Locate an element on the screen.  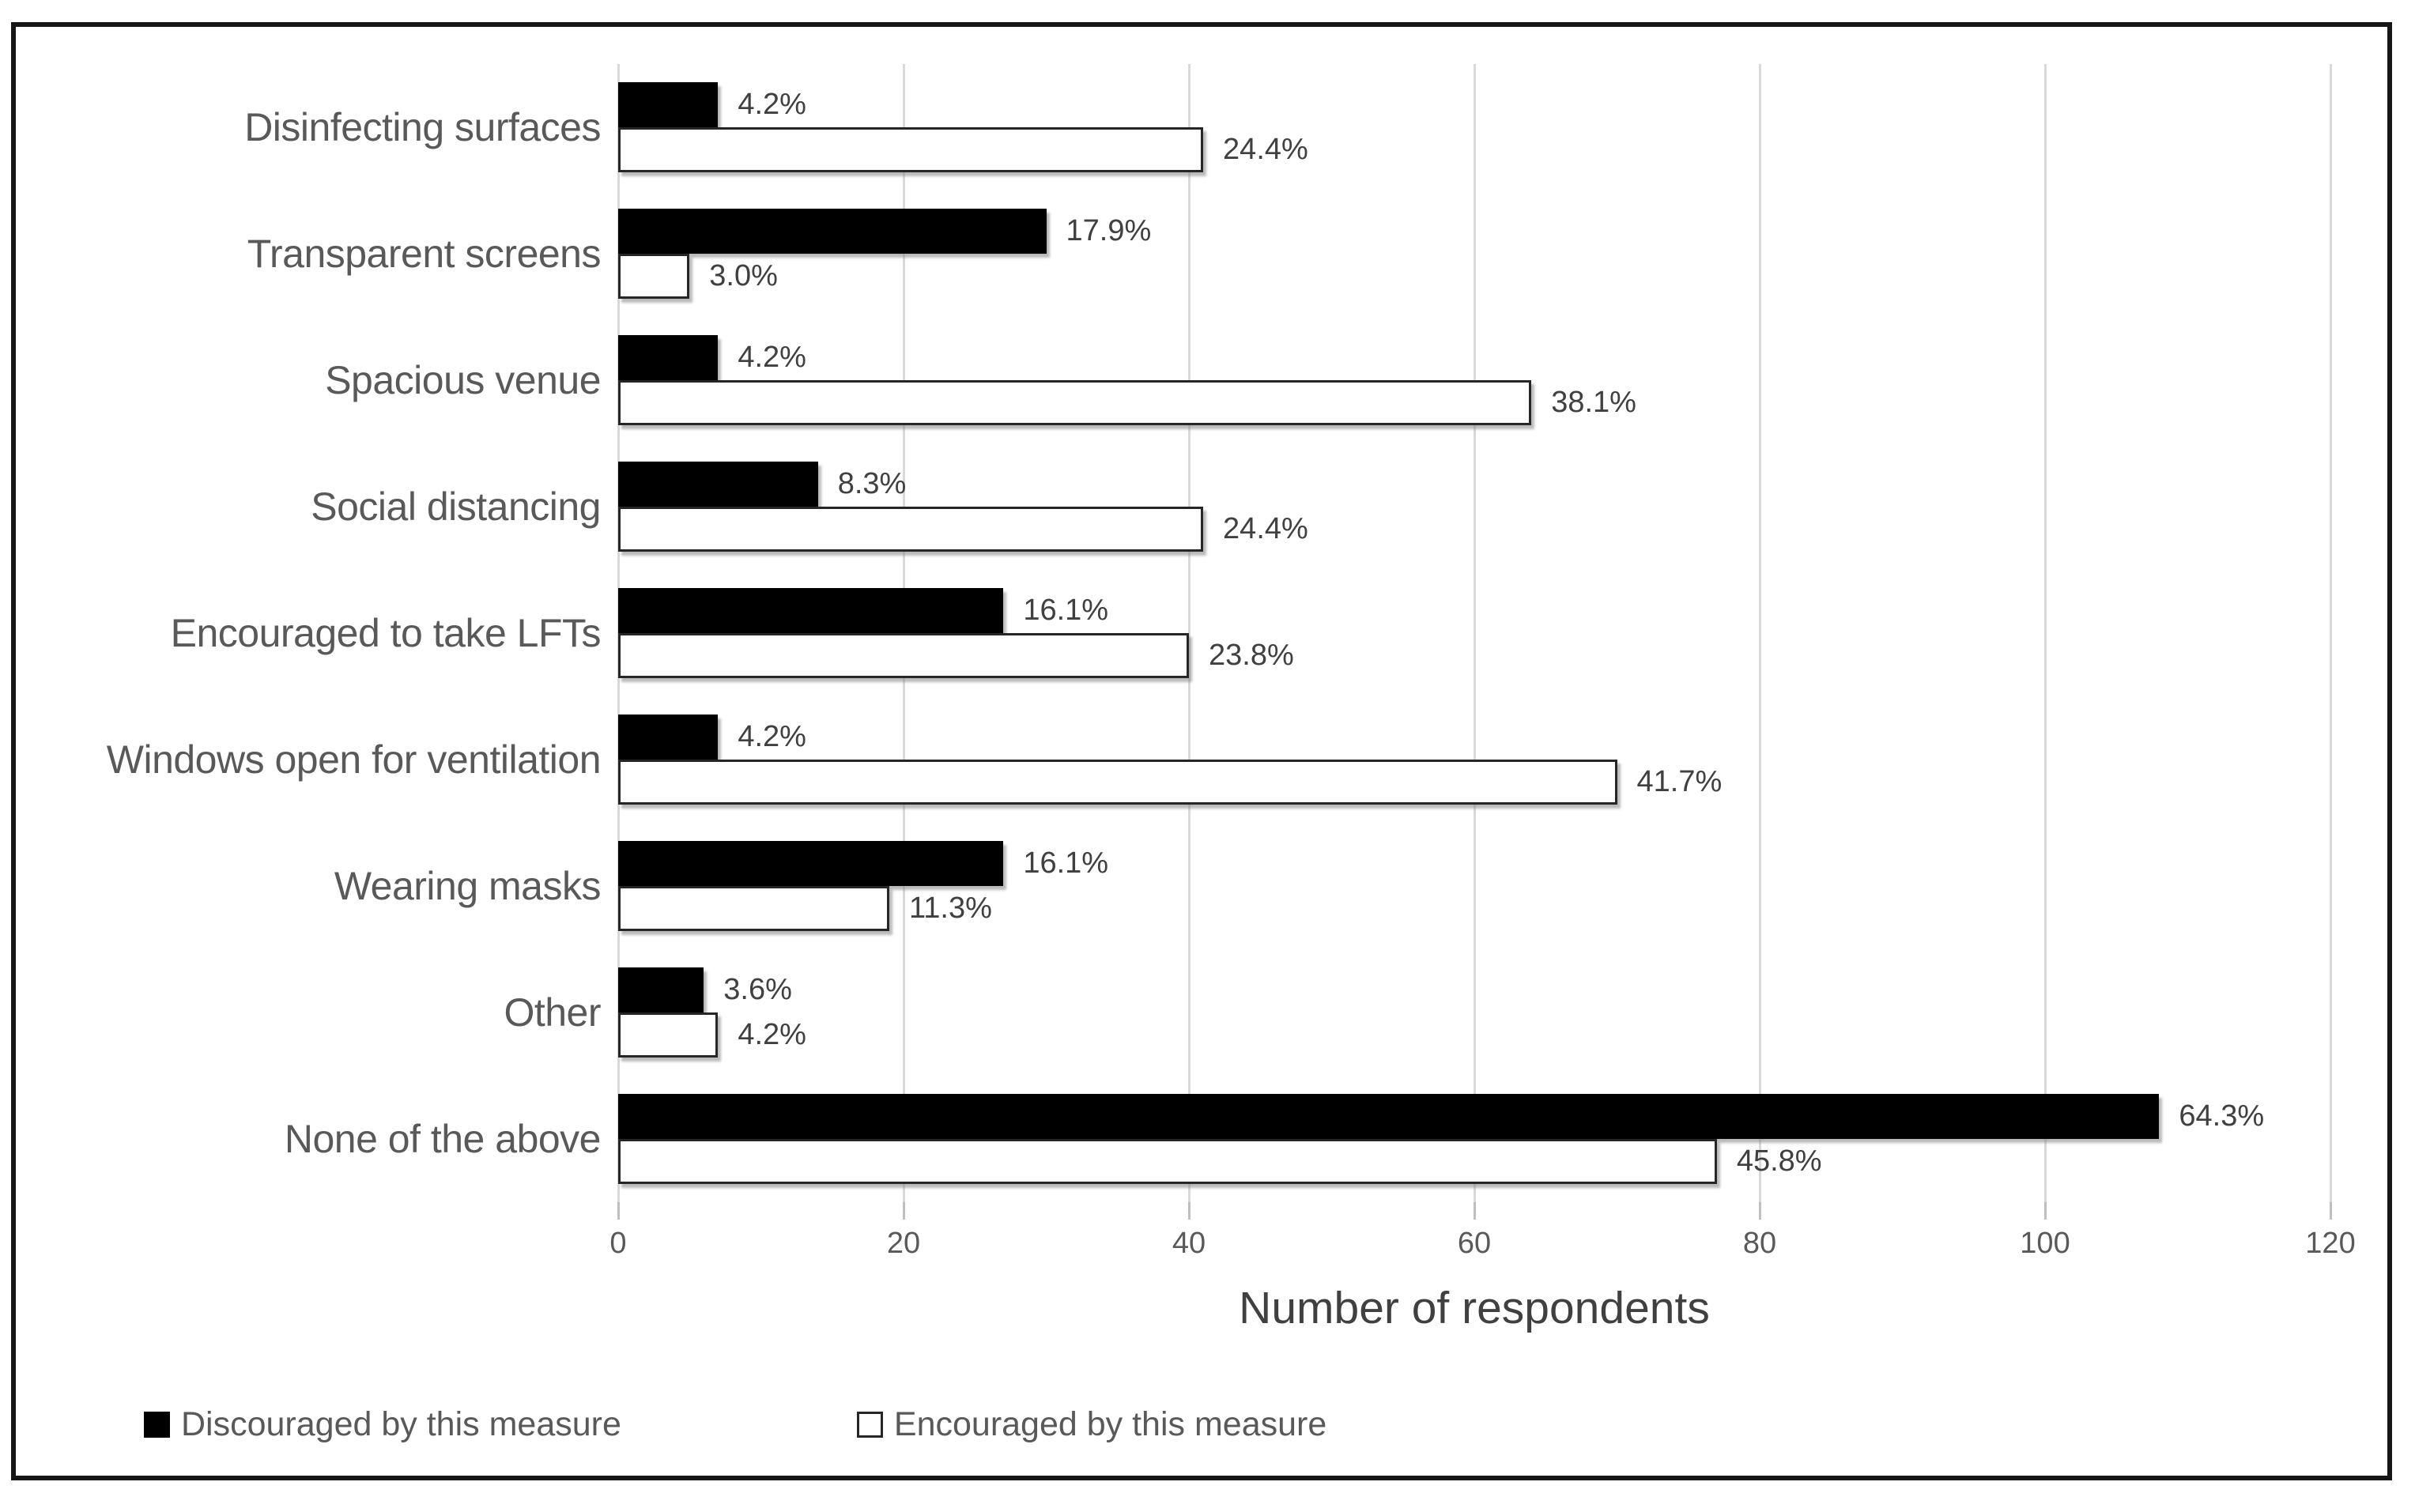
category-label: Social distancing is located at coordinates (456, 507).